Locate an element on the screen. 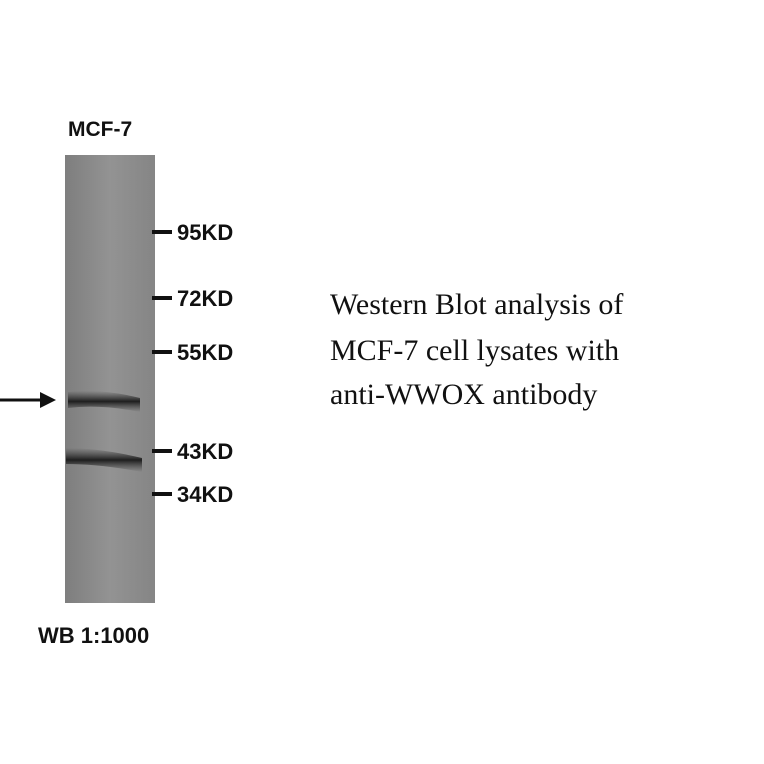 This screenshot has width=764, height=764. caption-line: MCF-7 cell lysates with is located at coordinates (474, 350).